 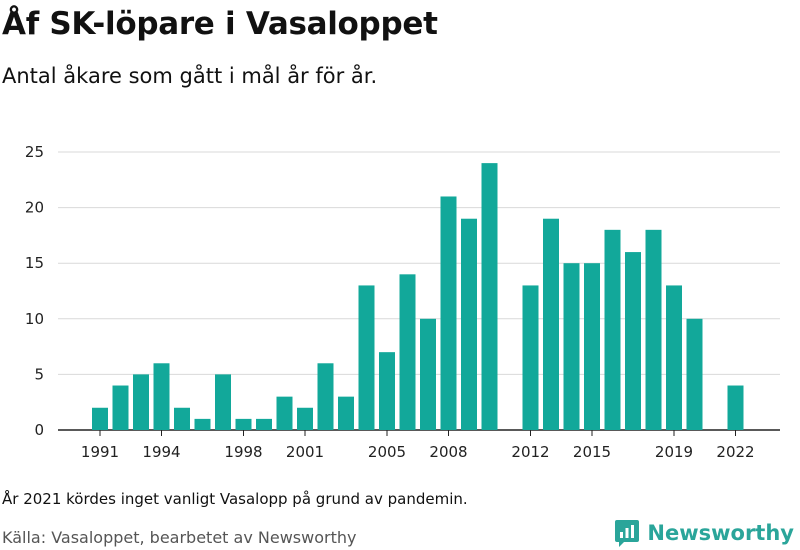 I want to click on bar-2012, so click(x=530, y=357).